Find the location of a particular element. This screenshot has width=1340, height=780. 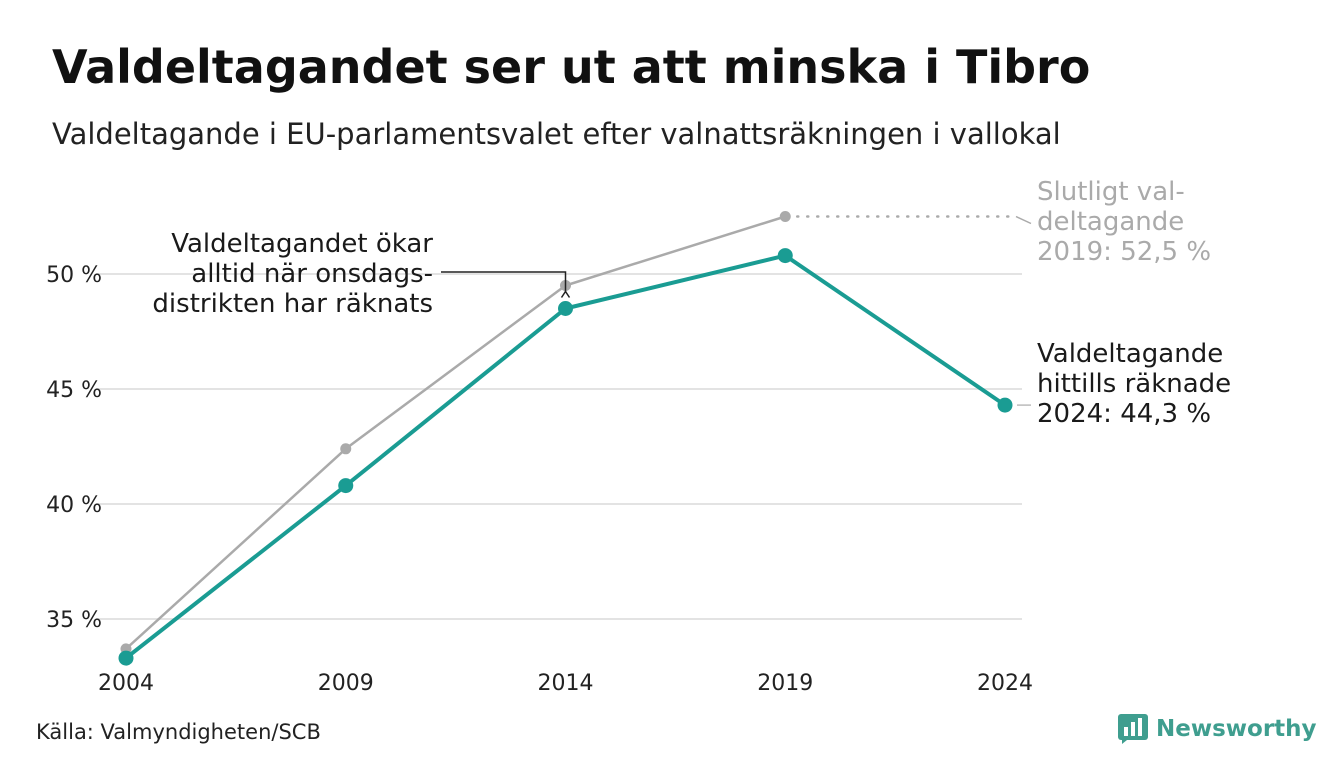

chart-title: Valdeltagandet ser ut att minska i Tibro is located at coordinates (571, 67).